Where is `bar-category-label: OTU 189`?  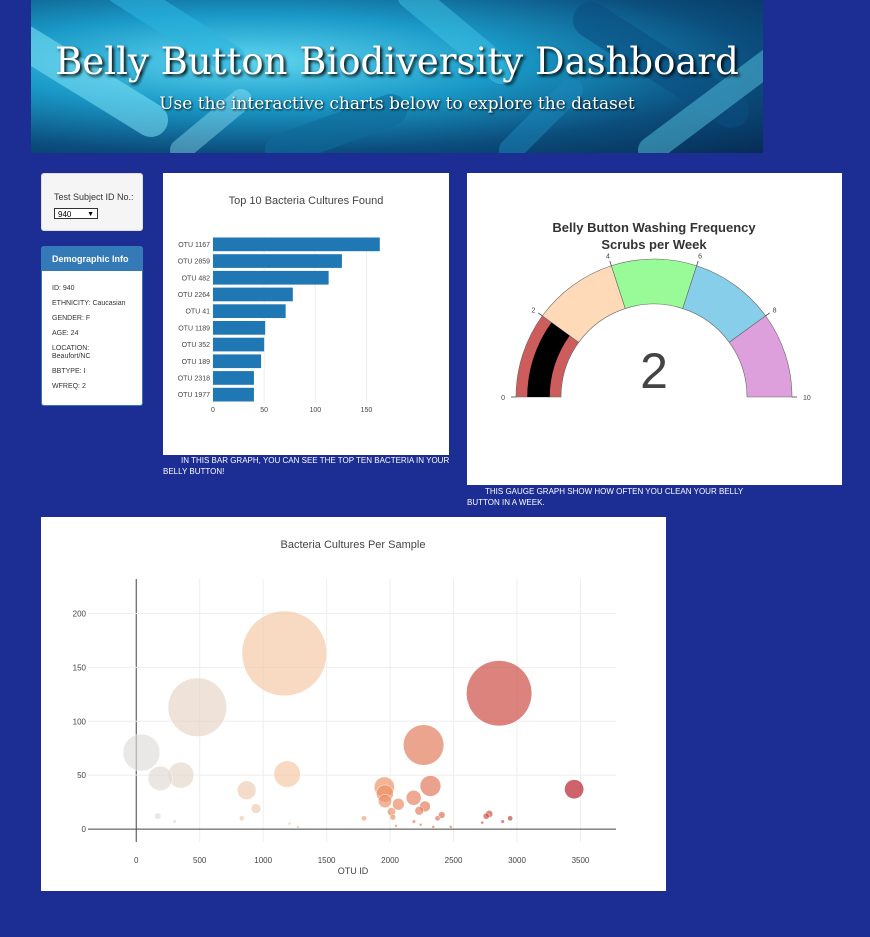
bar-category-label: OTU 189 is located at coordinates (196, 362).